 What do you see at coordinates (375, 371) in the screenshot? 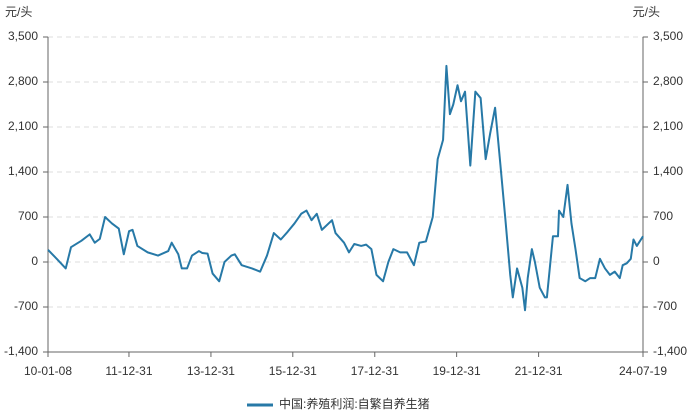
I see `x-tick-label: 17-12-31` at bounding box center [375, 371].